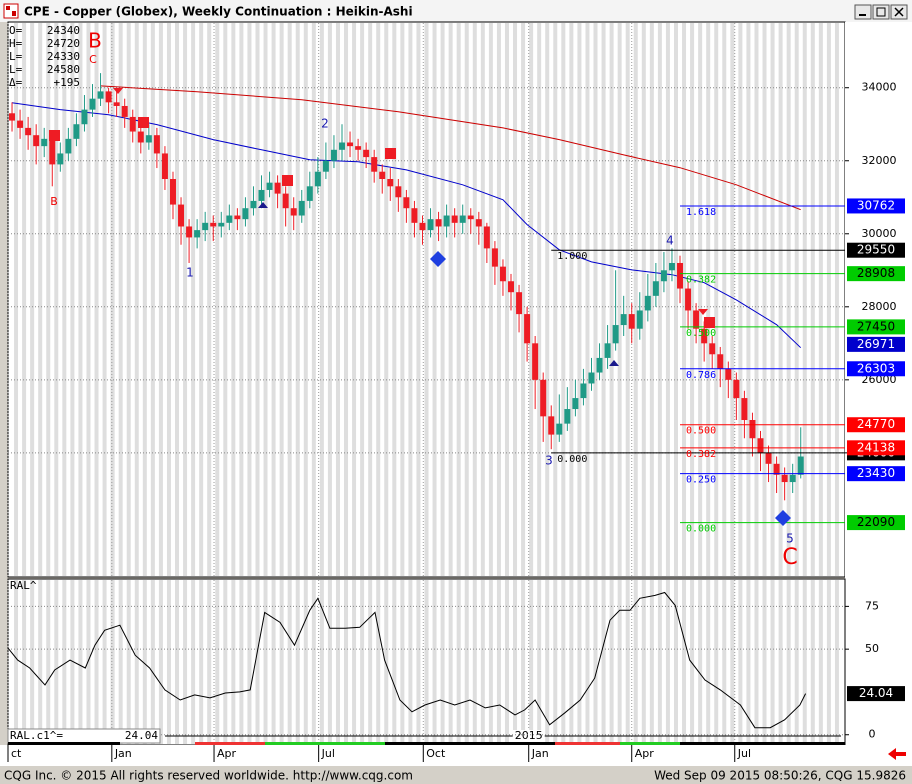 The width and height of the screenshot is (912, 784). What do you see at coordinates (190, 273) in the screenshot?
I see `wave-label: 1` at bounding box center [190, 273].